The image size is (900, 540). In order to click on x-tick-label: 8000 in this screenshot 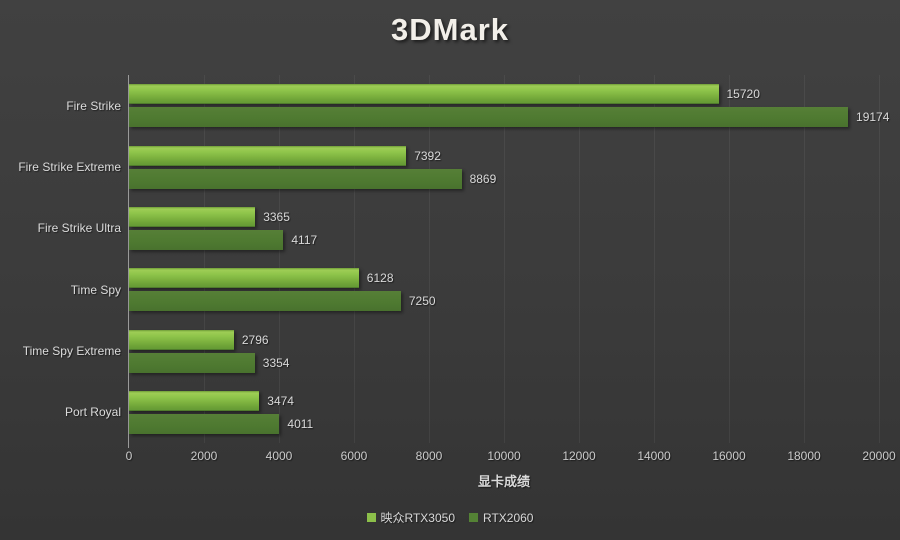, I will do `click(429, 456)`.